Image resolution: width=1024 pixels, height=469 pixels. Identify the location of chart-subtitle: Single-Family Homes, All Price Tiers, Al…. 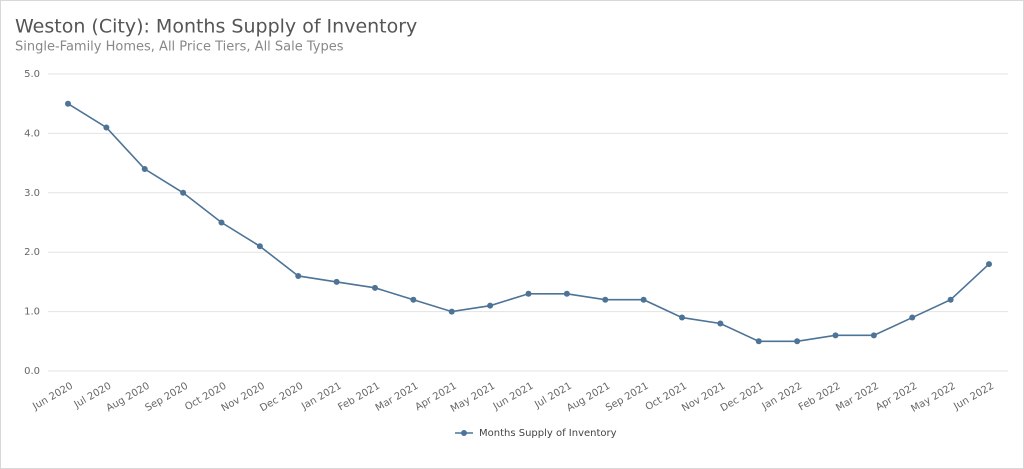
(179, 47).